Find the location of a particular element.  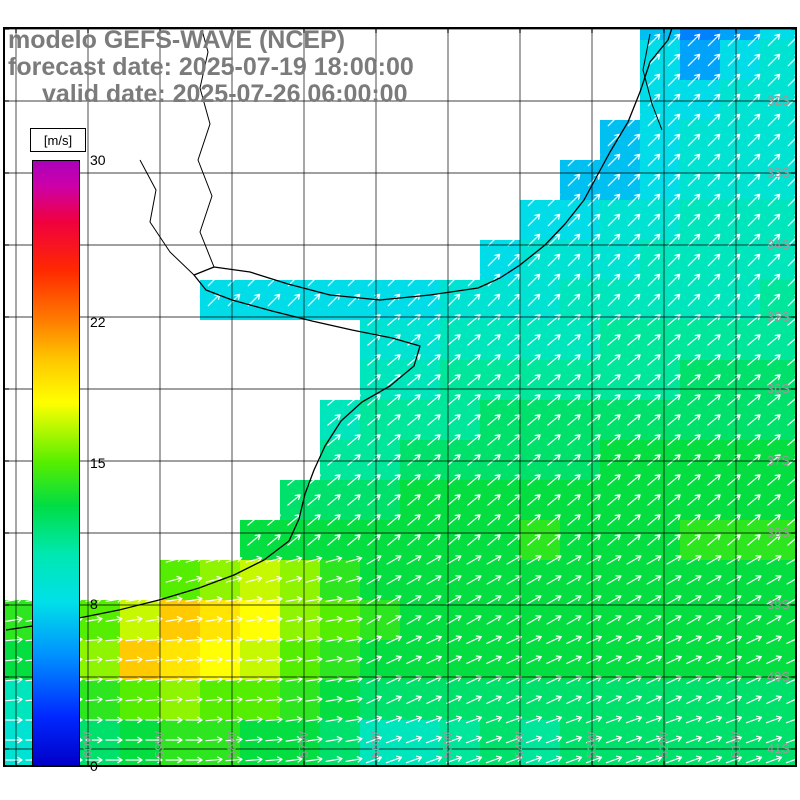

lon-tick-label: 52W is located at coordinates (663, 744).